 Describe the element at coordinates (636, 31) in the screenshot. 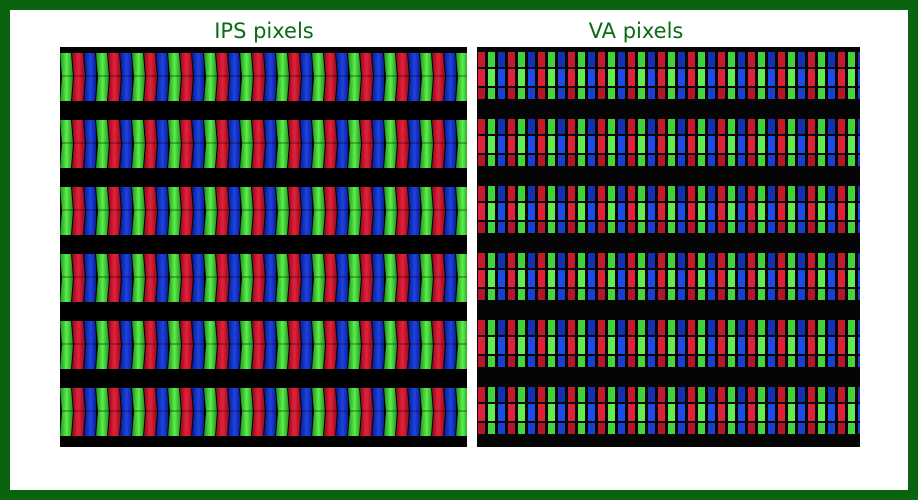

I see `panel-title: VA pixels` at that location.